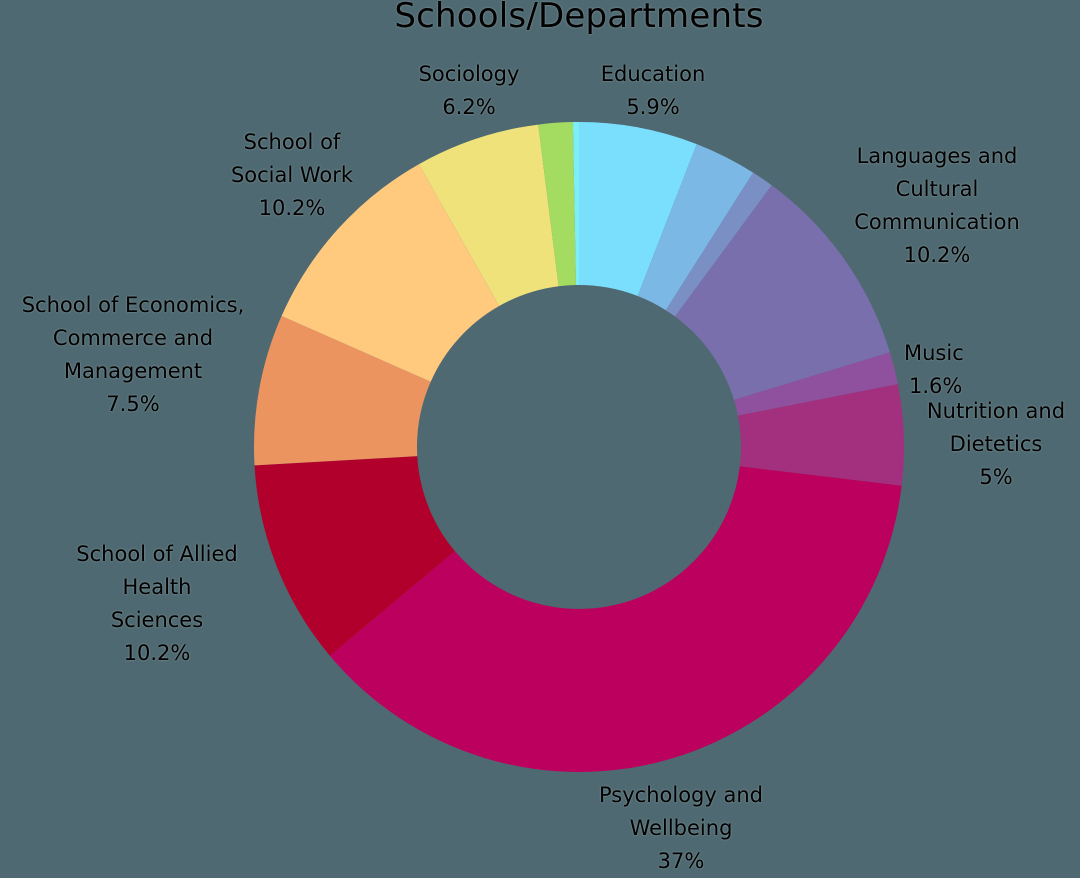 This screenshot has width=1080, height=878. Describe the element at coordinates (934, 369) in the screenshot. I see `label-music: Music 1.6%` at that location.